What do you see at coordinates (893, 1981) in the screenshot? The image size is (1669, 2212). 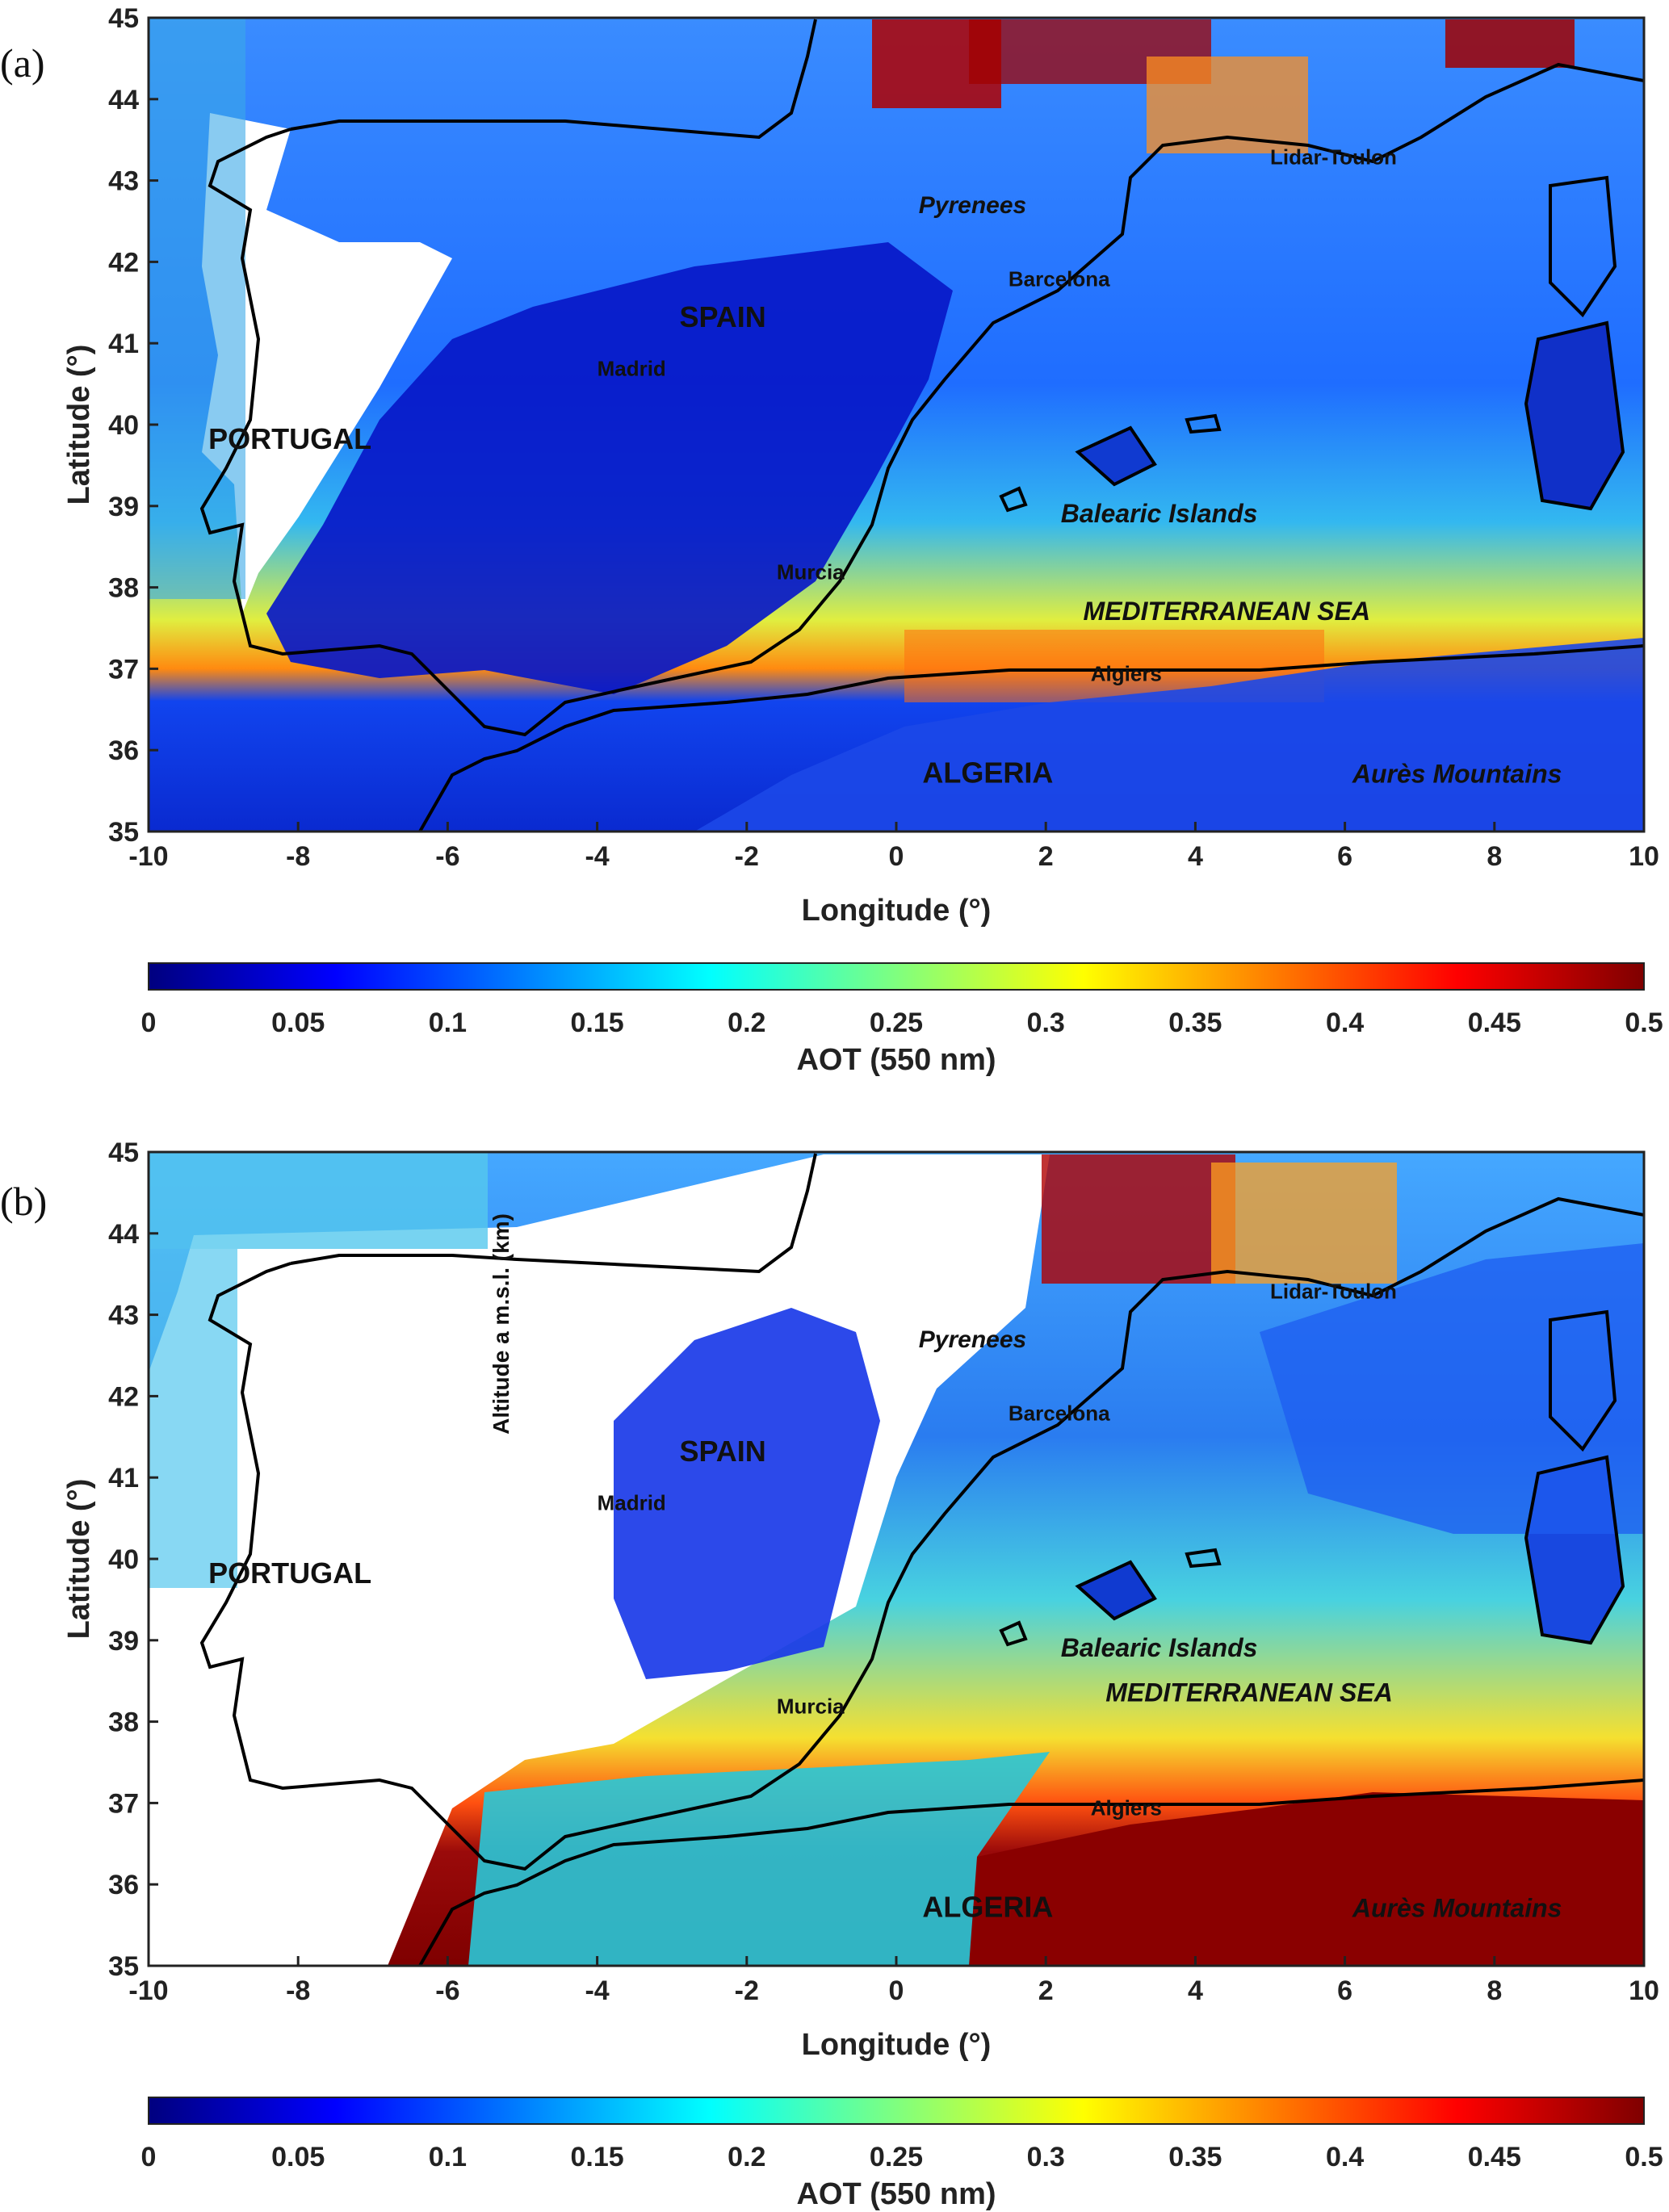 I see `x-tick-labels: -10 -8 -6 -4 -2 0 2 4 6 8 10` at bounding box center [893, 1981].